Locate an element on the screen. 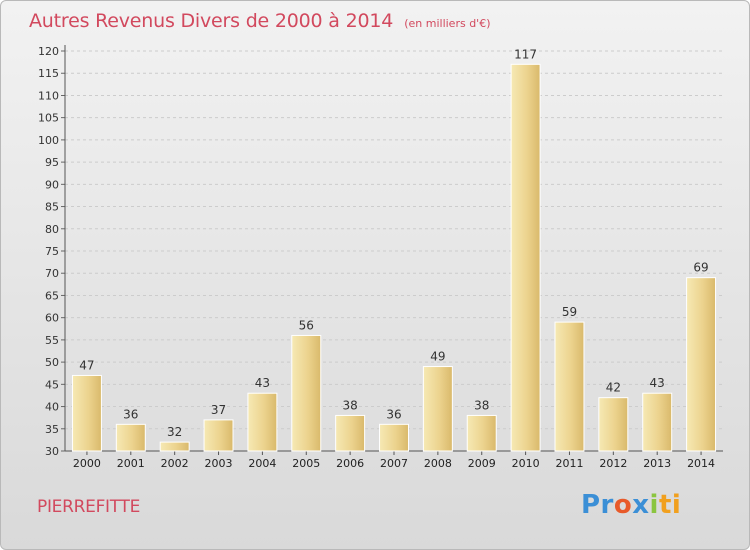  data-label-2002: 32 is located at coordinates (174, 432).